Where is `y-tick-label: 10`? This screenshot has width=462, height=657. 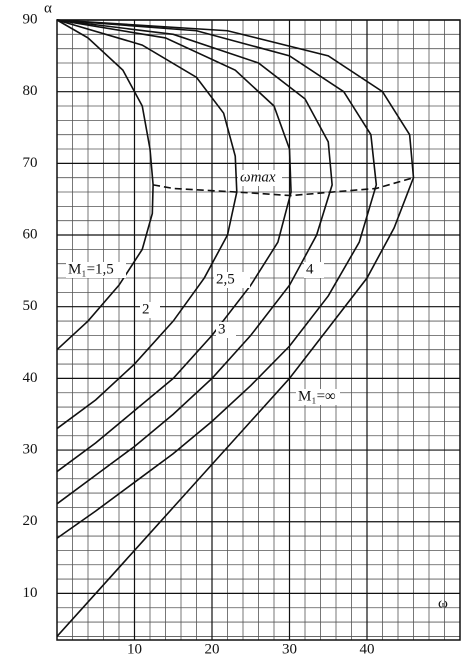 y-tick-label: 10 is located at coordinates (30, 593).